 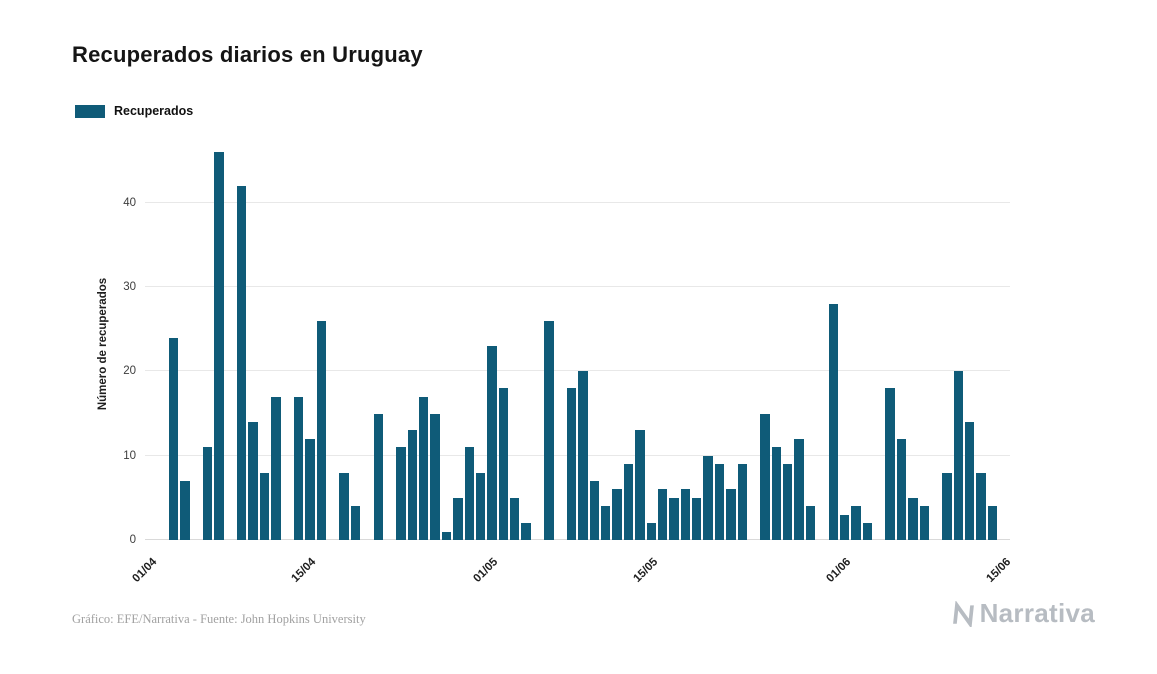 What do you see at coordinates (963, 613) in the screenshot?
I see `narrativa-logo-icon` at bounding box center [963, 613].